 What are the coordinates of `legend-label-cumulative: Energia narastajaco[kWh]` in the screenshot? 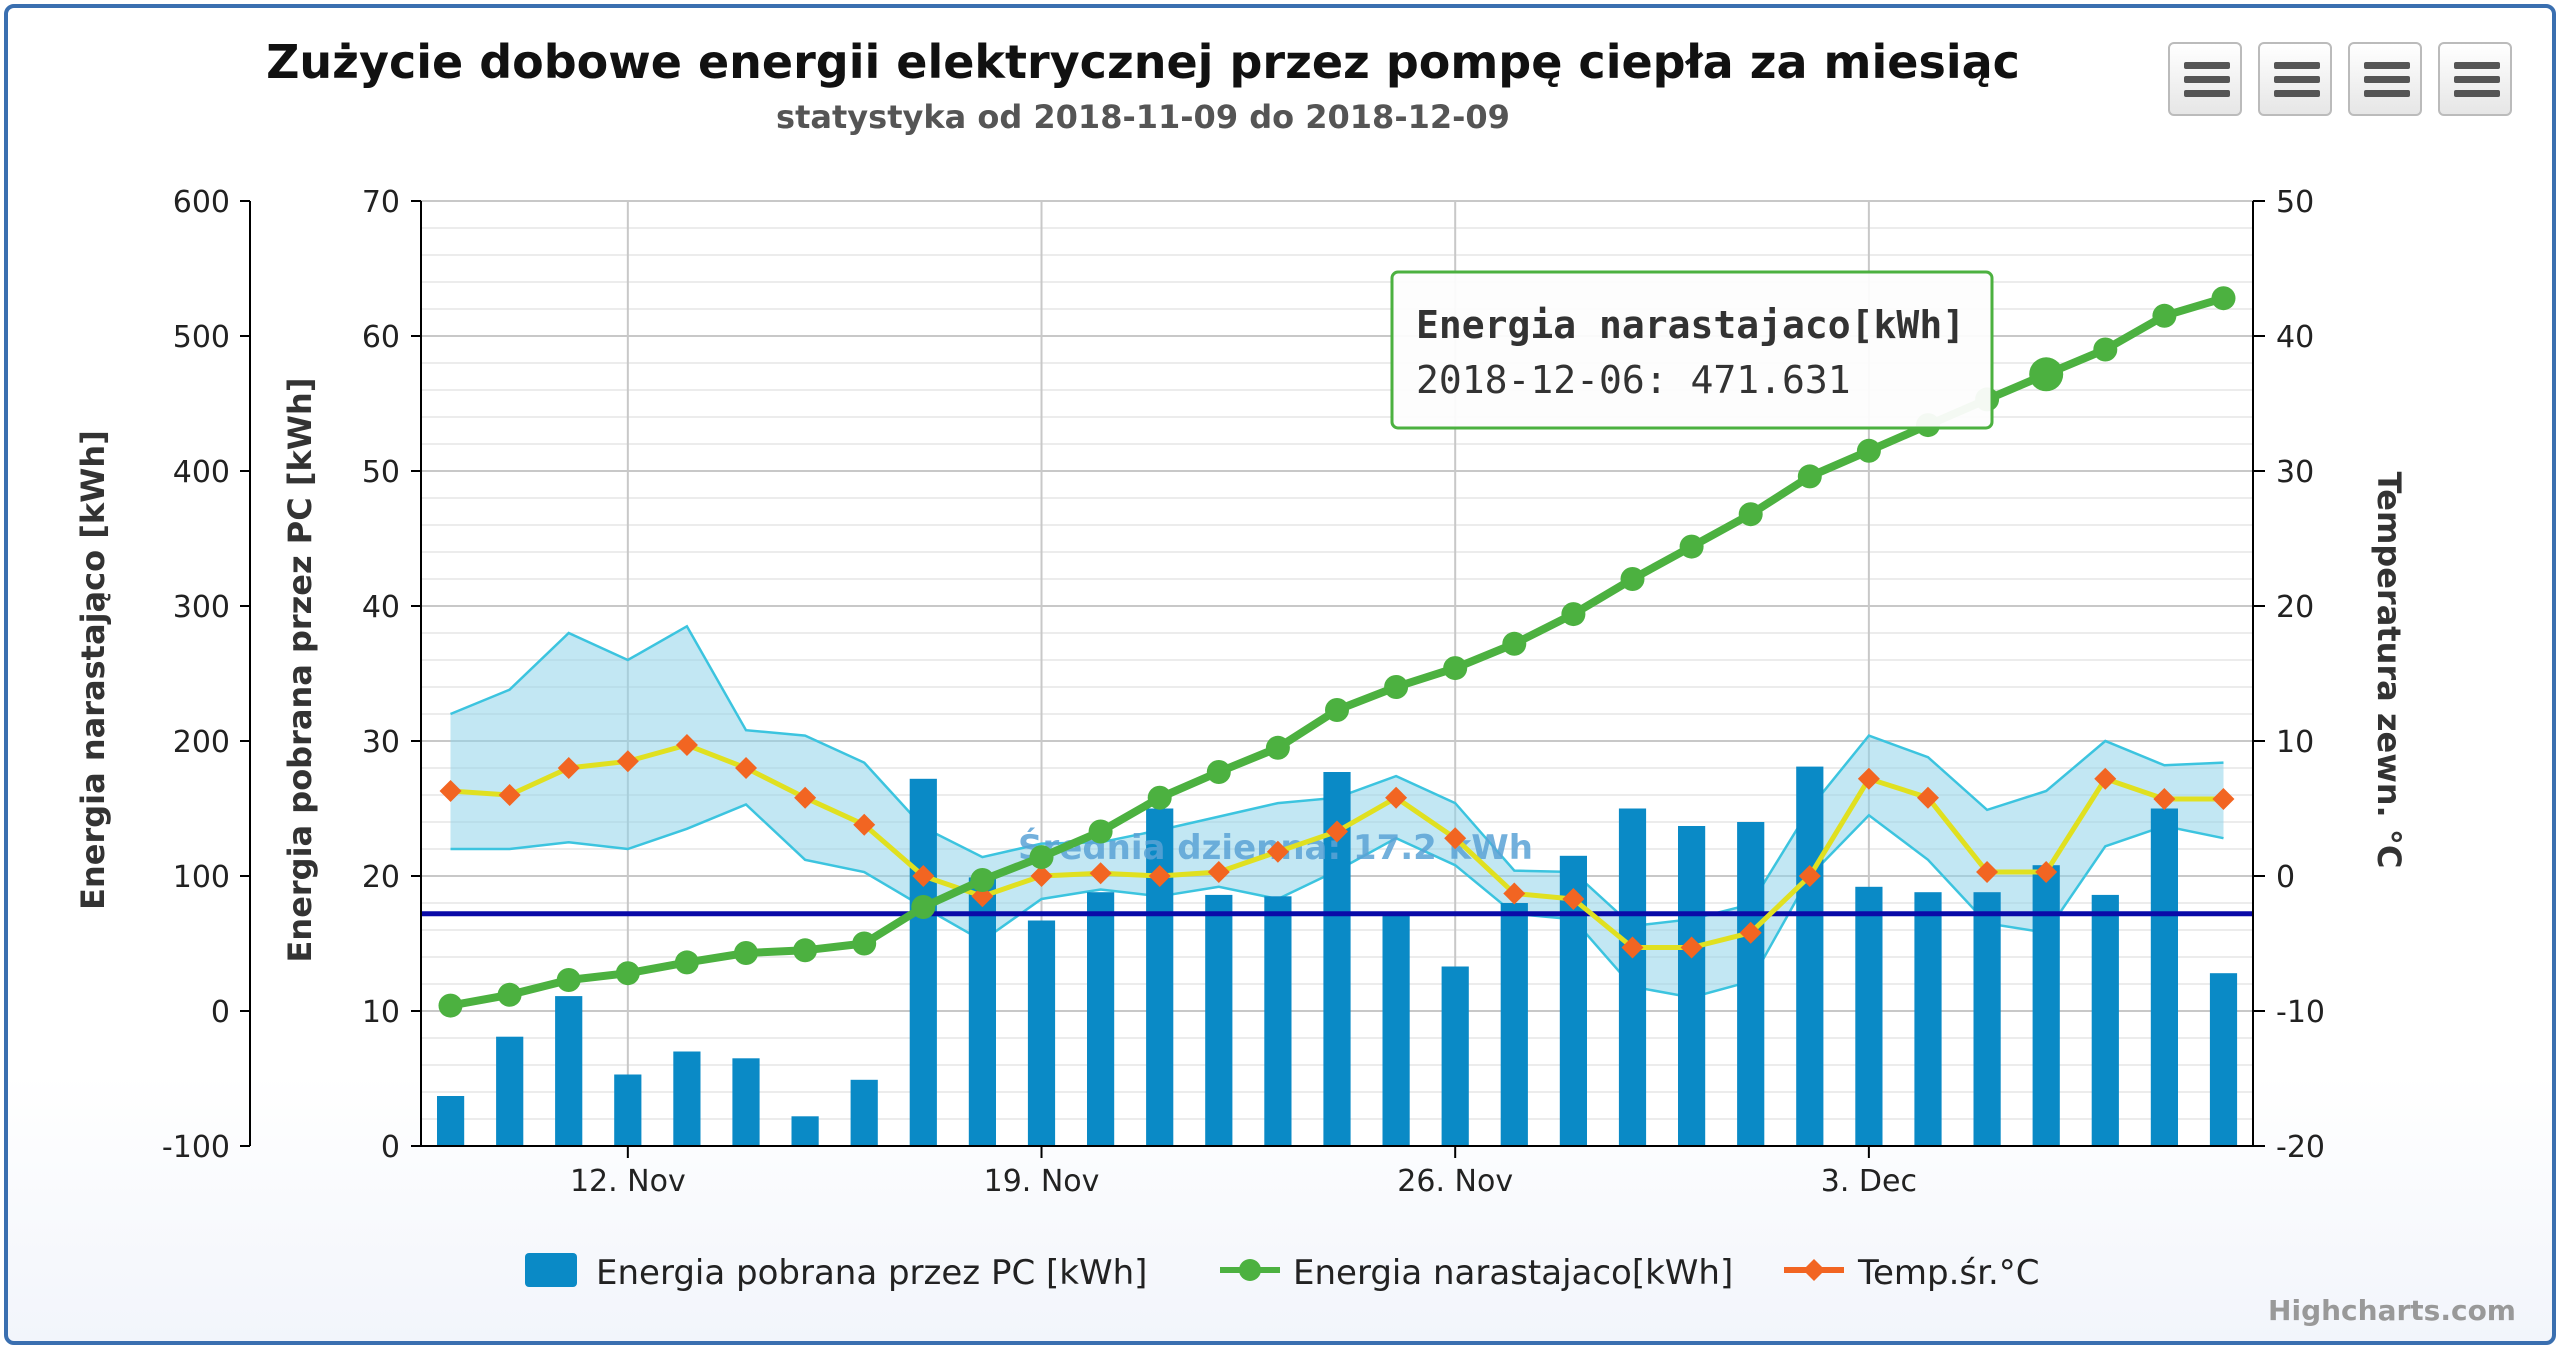 It's located at (1513, 1273).